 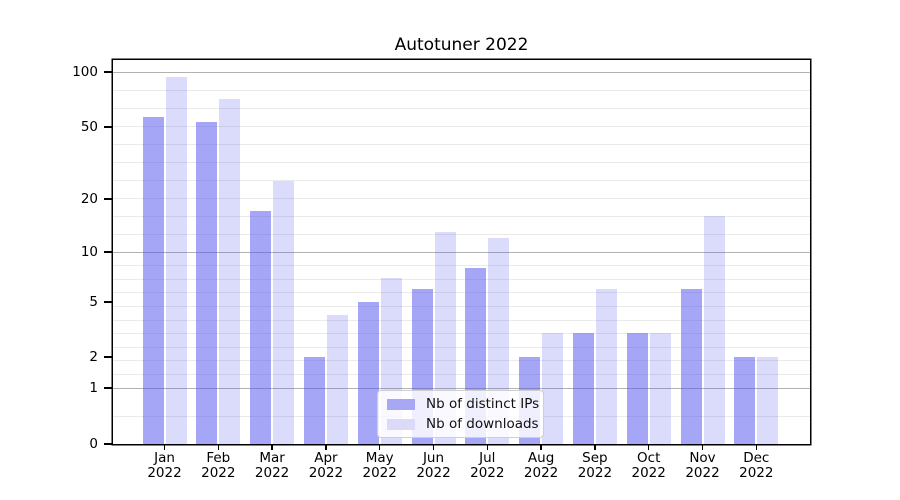 What do you see at coordinates (337, 379) in the screenshot?
I see `bar-downloads-apr` at bounding box center [337, 379].